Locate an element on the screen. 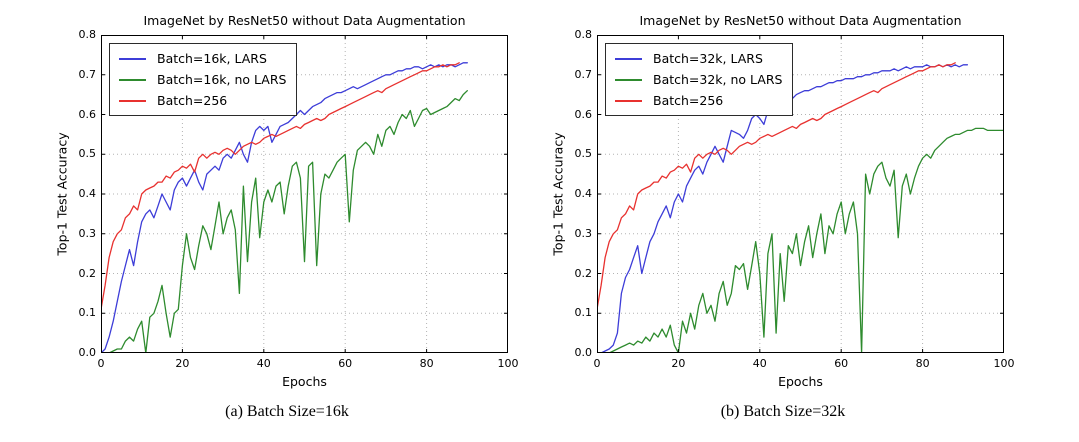  legend-label: Batch=32k, no LARS is located at coordinates (718, 79).